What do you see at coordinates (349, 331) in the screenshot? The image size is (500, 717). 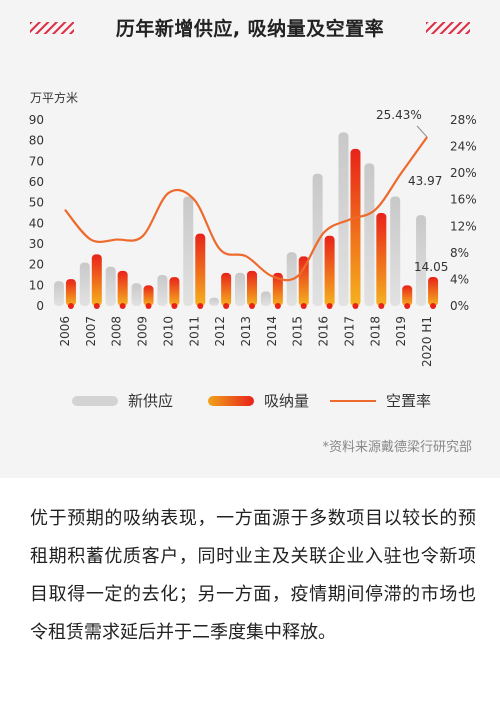 I see `x-tick-label: 2017` at bounding box center [349, 331].